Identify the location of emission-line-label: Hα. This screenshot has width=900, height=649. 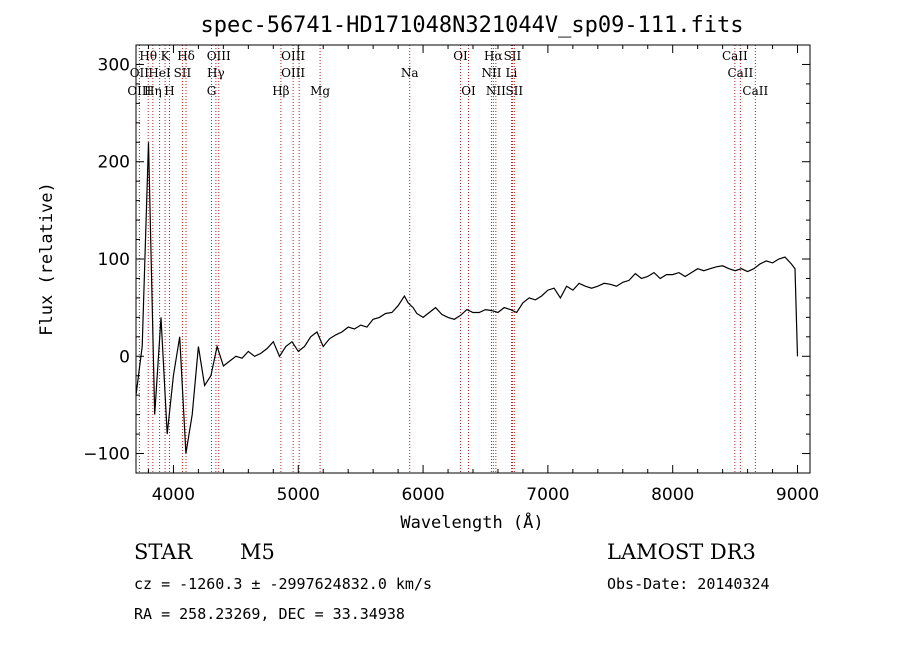
(493, 56).